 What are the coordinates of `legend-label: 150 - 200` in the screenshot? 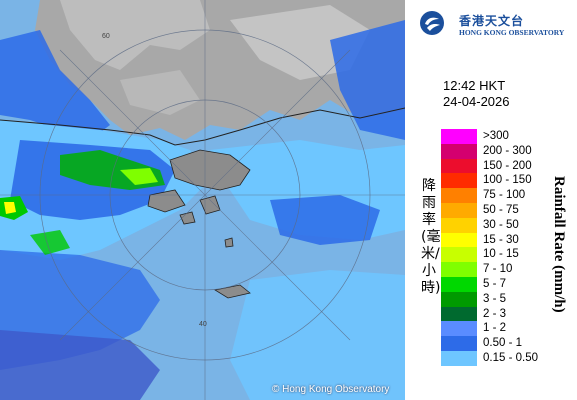 It's located at (507, 165).